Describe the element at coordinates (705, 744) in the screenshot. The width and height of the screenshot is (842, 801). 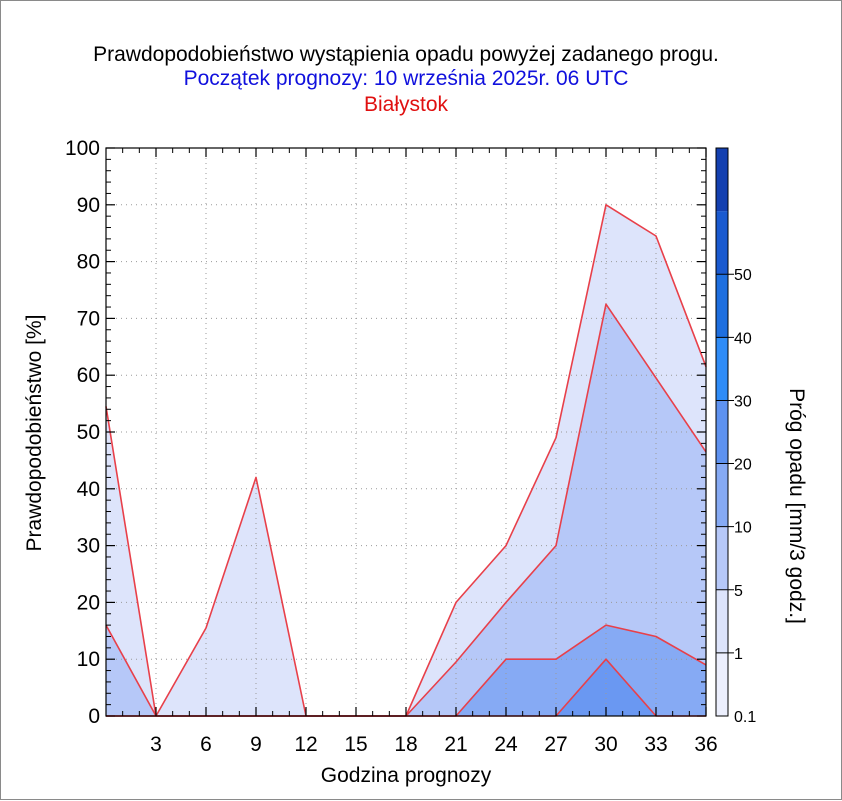
I see `x-tick-label: 36` at that location.